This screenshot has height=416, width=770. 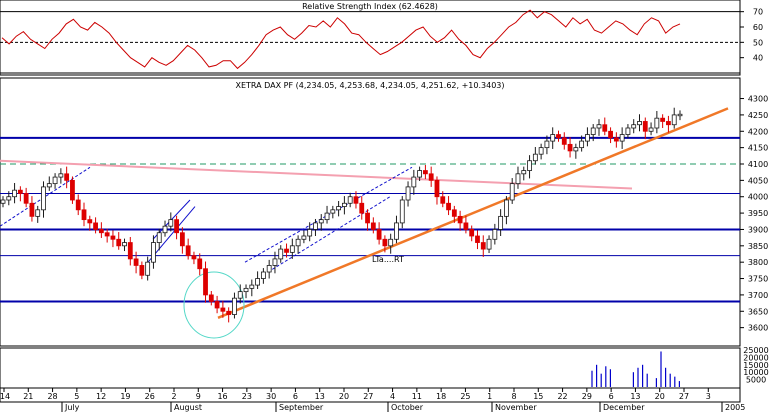 I want to click on xtick-label: 3, so click(x=708, y=396).